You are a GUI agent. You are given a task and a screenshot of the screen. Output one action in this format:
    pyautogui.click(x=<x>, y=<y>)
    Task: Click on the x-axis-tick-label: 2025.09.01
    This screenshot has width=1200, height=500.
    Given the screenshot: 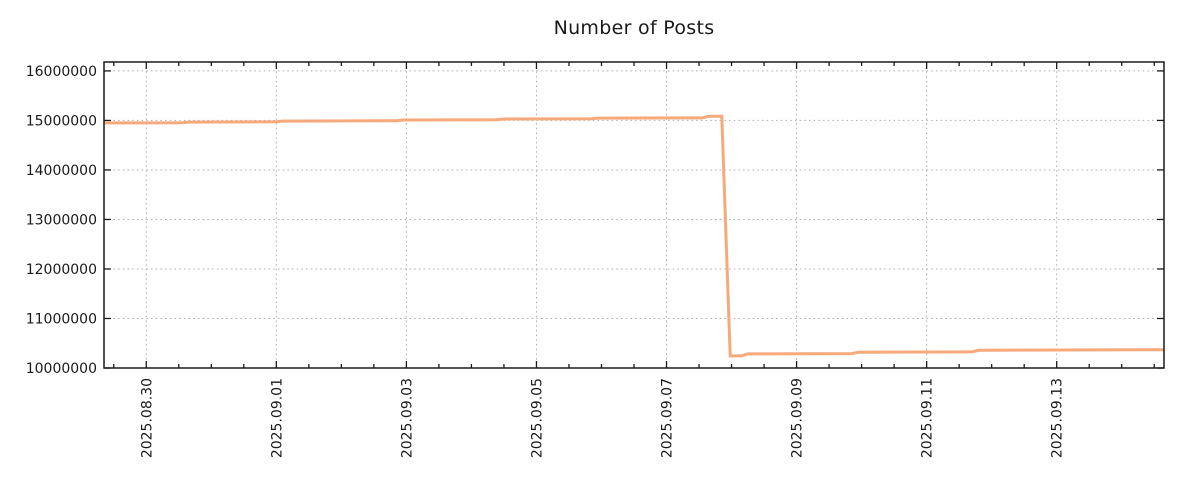 What is the action you would take?
    pyautogui.click(x=277, y=418)
    